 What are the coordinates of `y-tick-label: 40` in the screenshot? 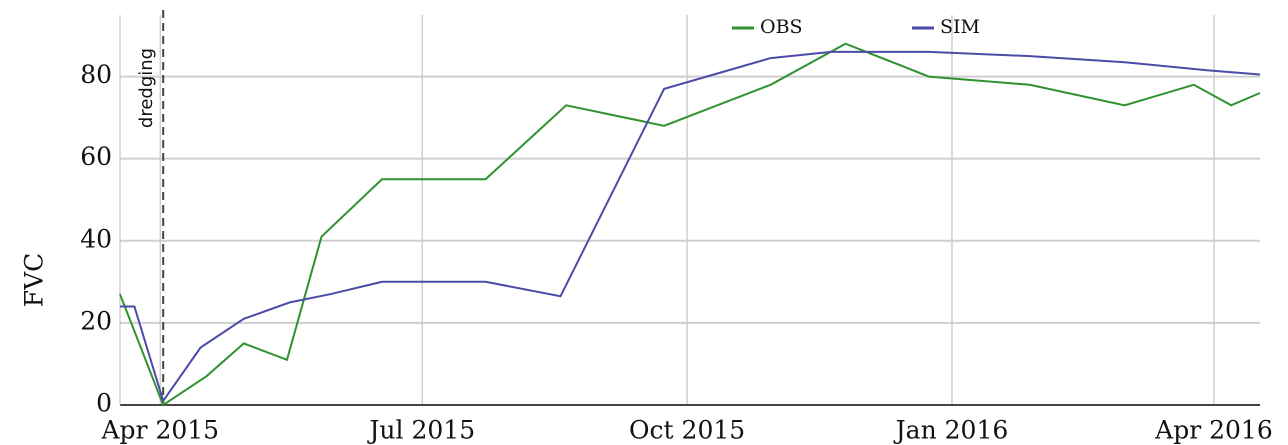 It's located at (96, 238).